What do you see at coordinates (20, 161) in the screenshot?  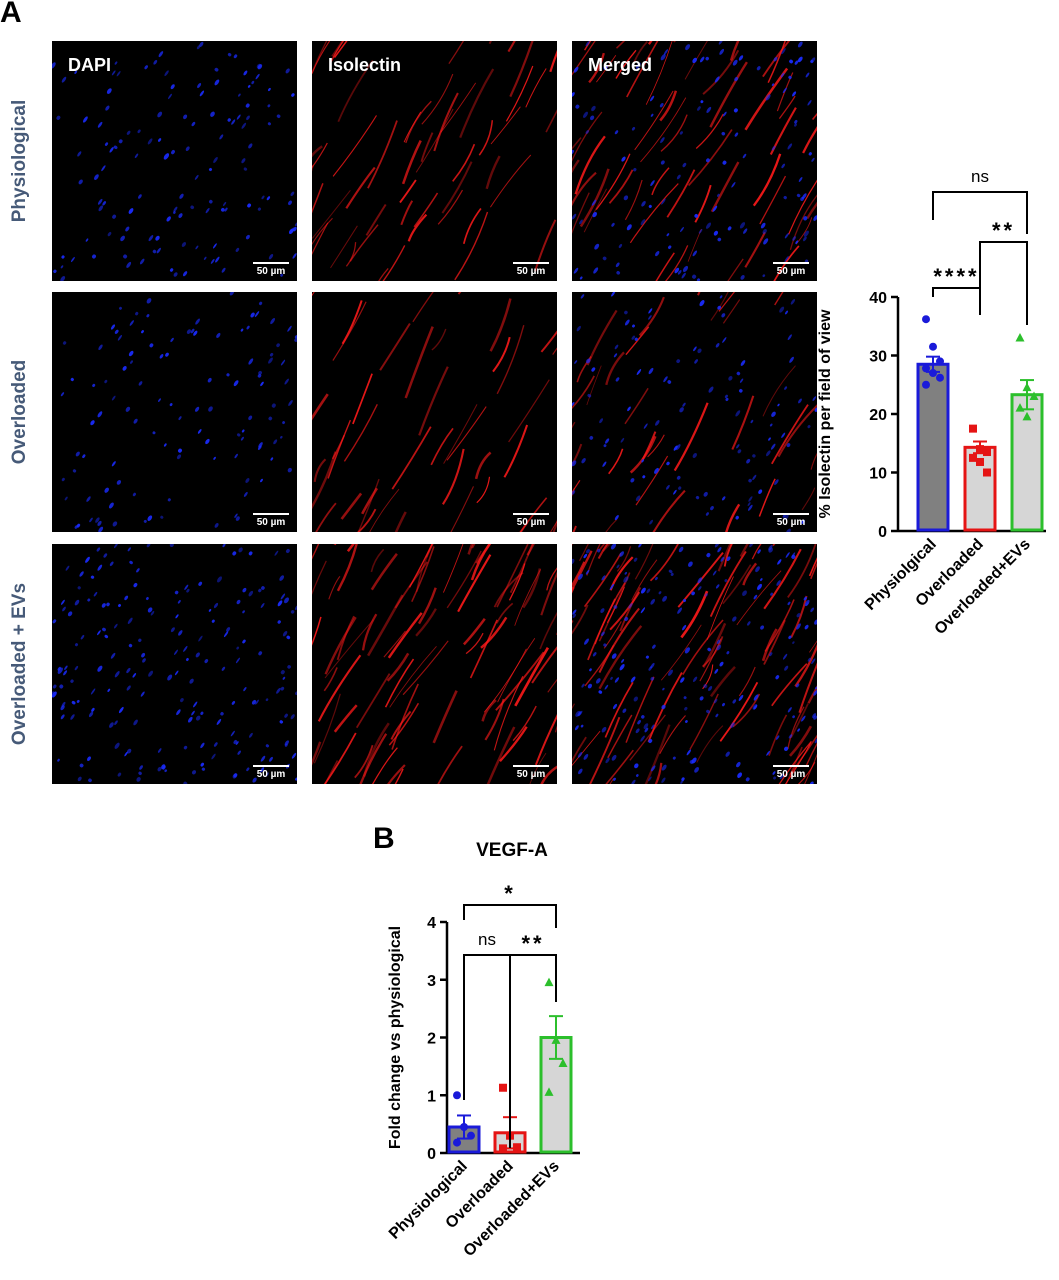 I see `row-label-0: Physiological` at bounding box center [20, 161].